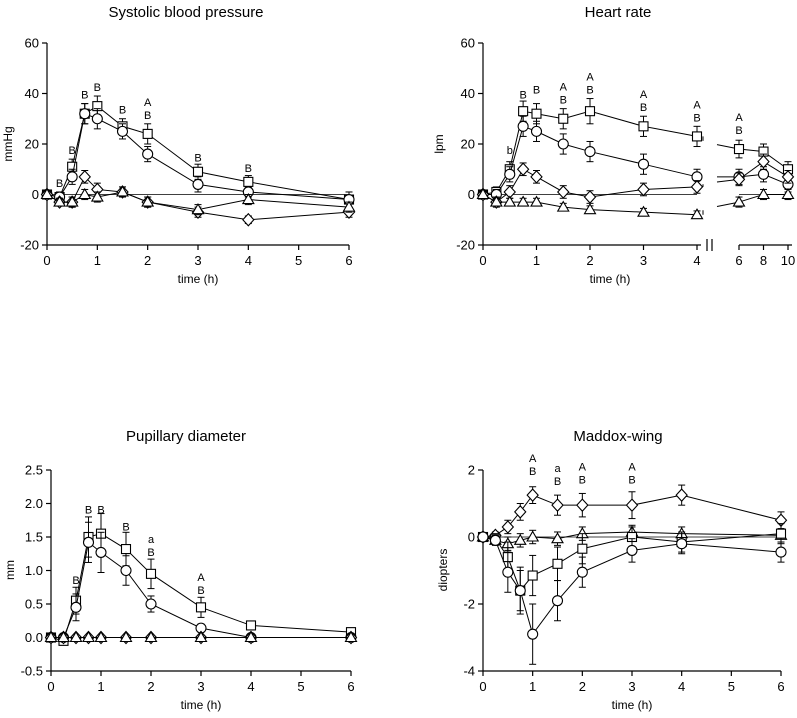 The image size is (797, 718). Describe the element at coordinates (34, 503) in the screenshot. I see `y-tick-label: 2.0` at that location.